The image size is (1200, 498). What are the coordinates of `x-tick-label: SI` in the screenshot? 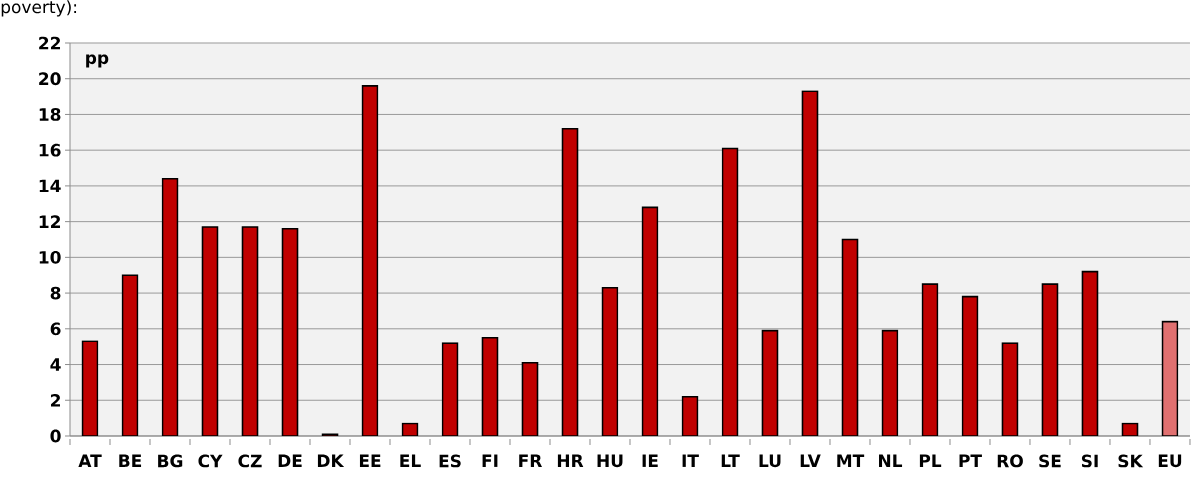 It's located at (1089, 461).